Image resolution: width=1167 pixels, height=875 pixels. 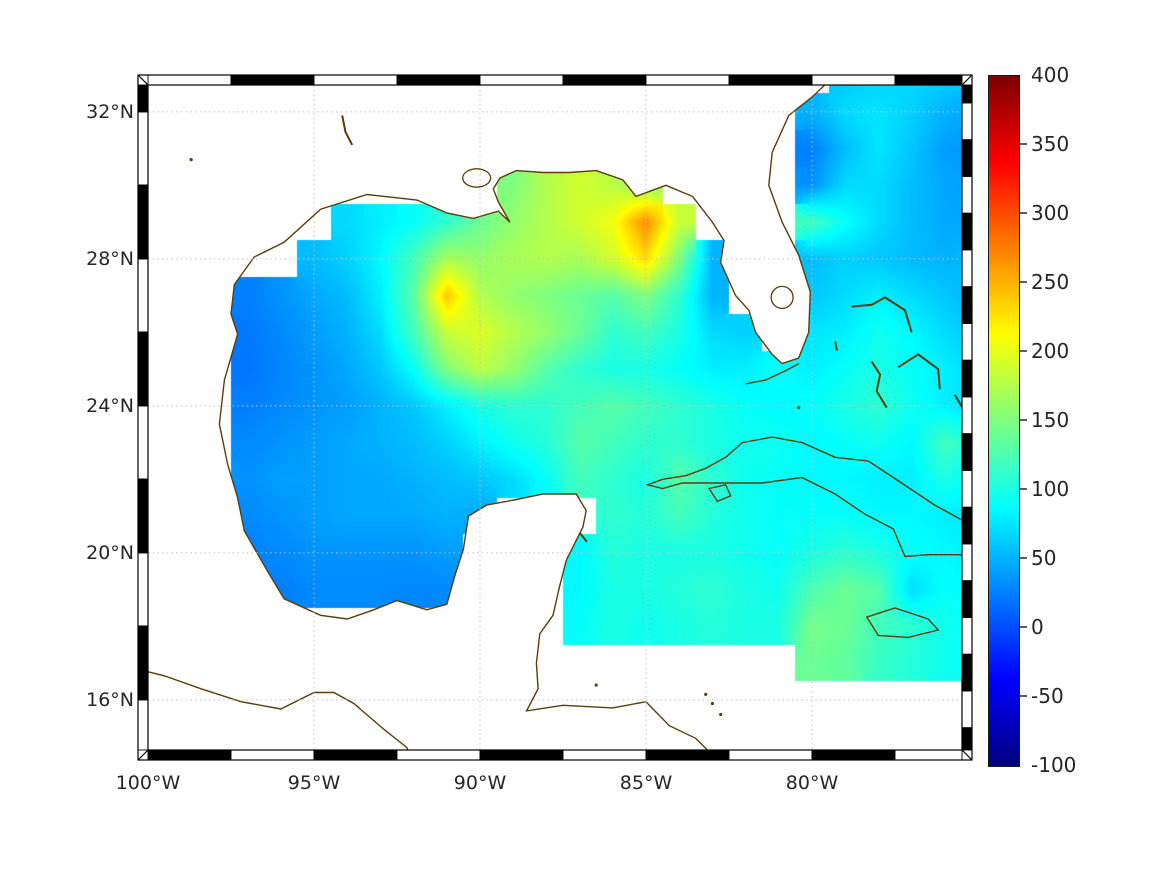 What do you see at coordinates (1047, 696) in the screenshot?
I see `colorbar-tick-label: -50` at bounding box center [1047, 696].